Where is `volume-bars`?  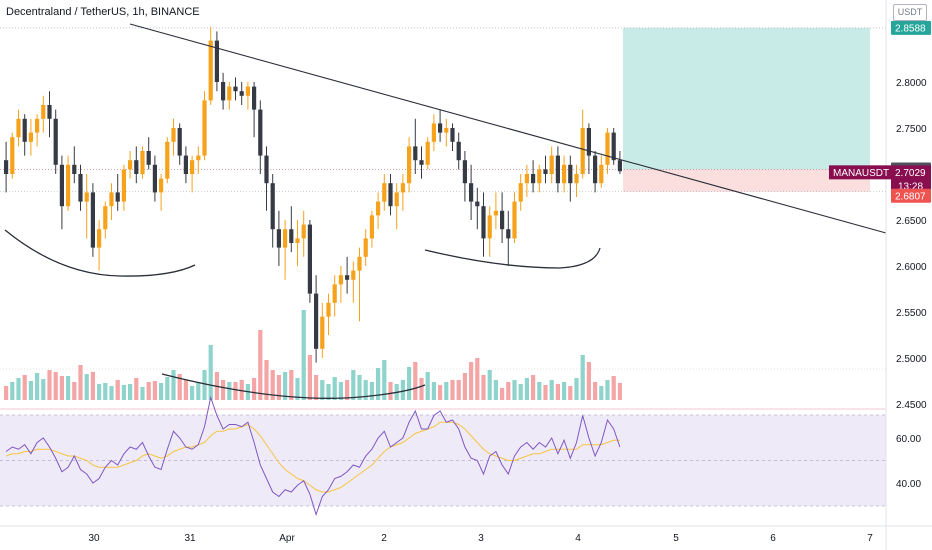
volume-bars is located at coordinates (313, 355).